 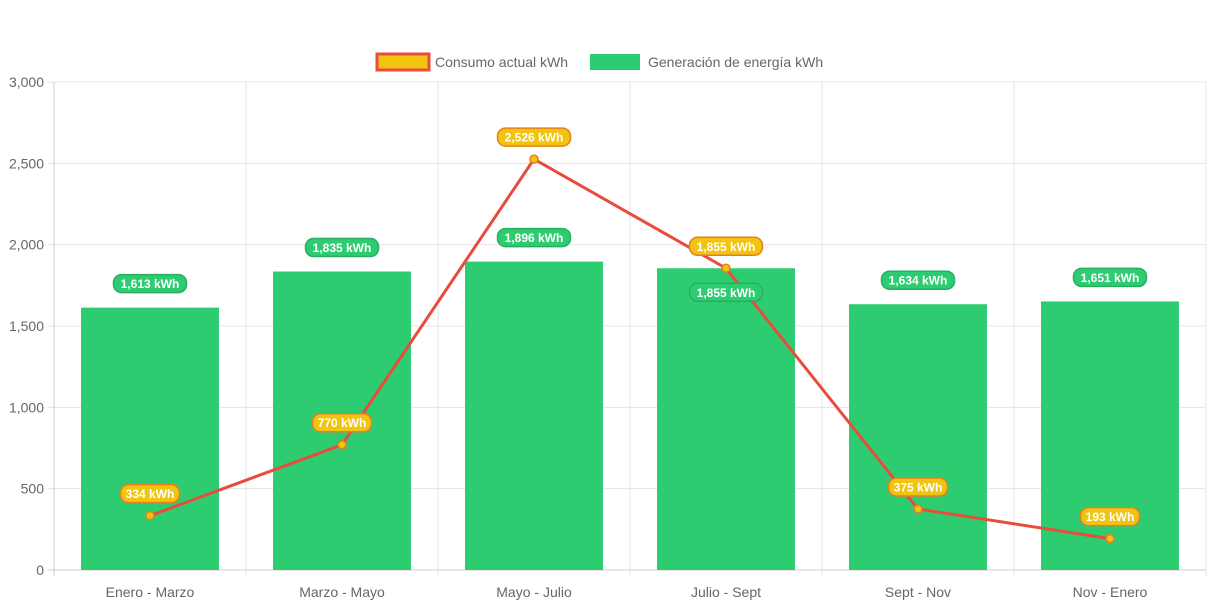 I want to click on consumption-data-label: 334 kWh, so click(x=150, y=494).